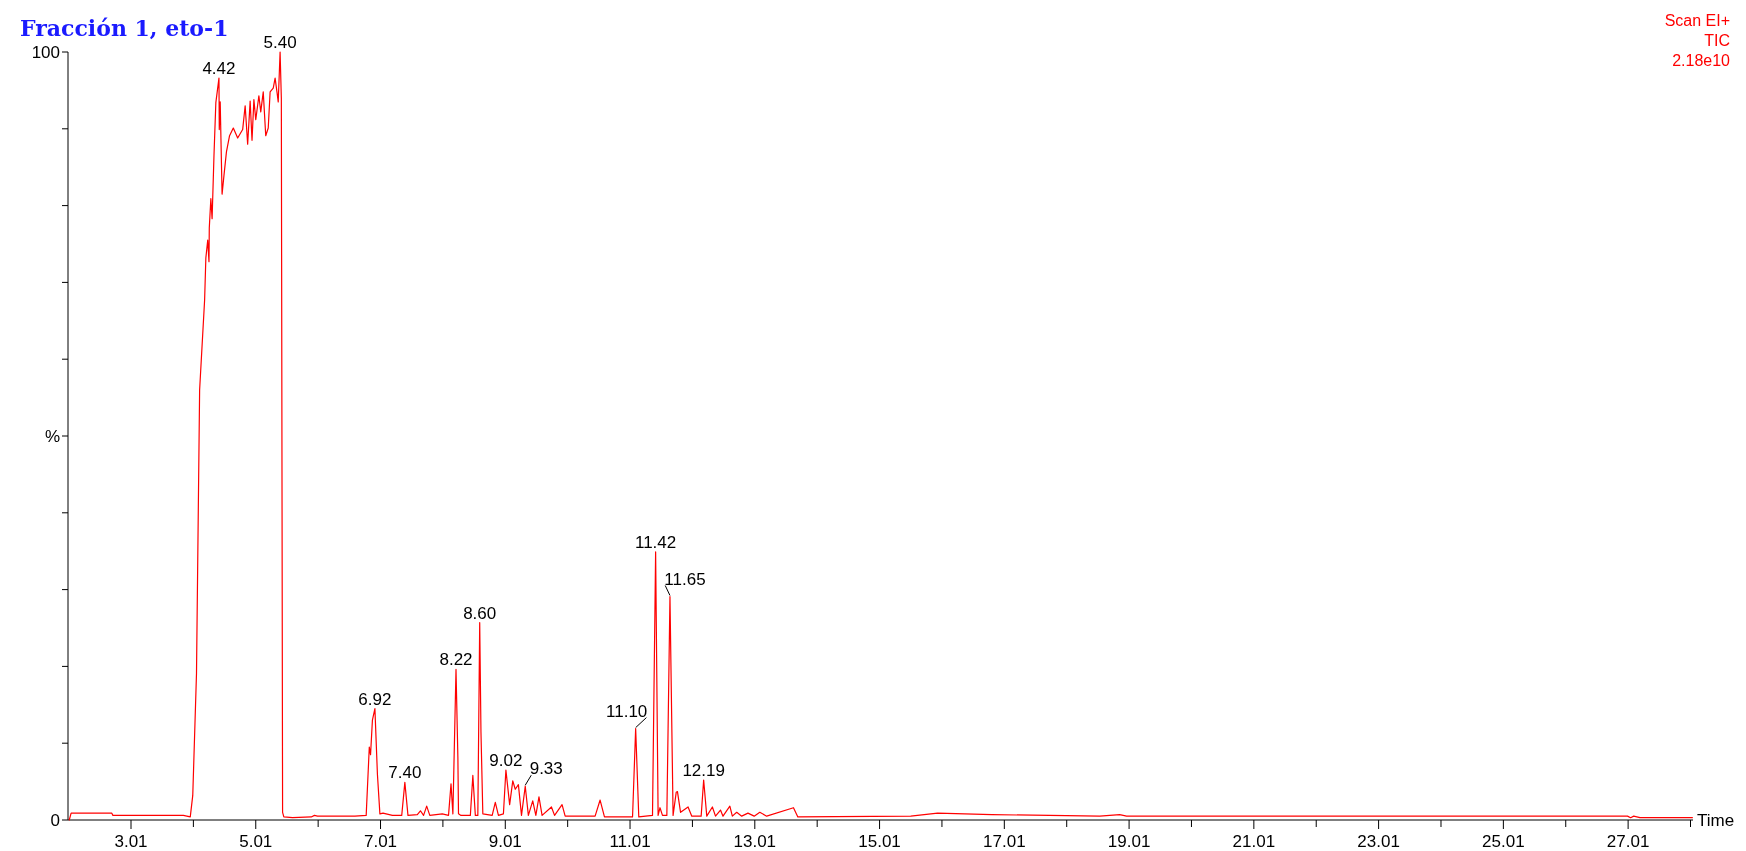 The image size is (1746, 851). Describe the element at coordinates (1503, 841) in the screenshot. I see `x-tick-label: 25.01` at that location.